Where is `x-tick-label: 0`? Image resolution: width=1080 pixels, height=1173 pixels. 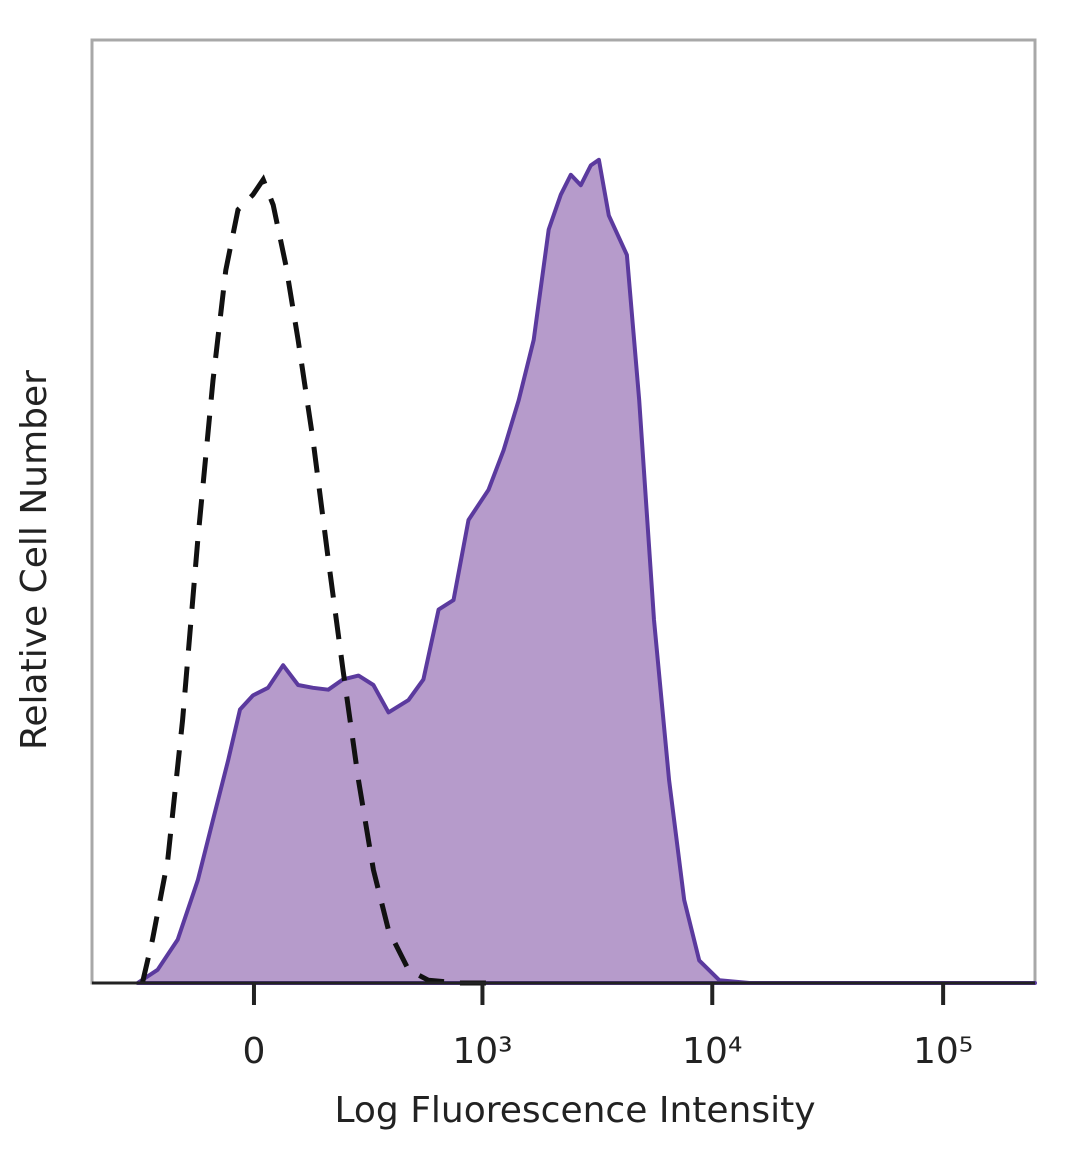
x-tick-label: 0 is located at coordinates (254, 1051).